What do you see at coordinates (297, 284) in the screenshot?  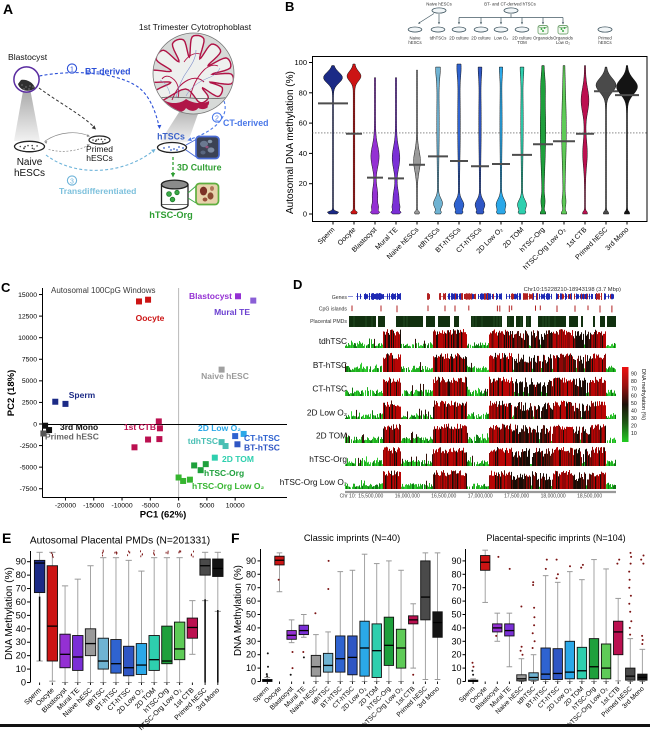 I see `svg-text: D` at bounding box center [297, 284].